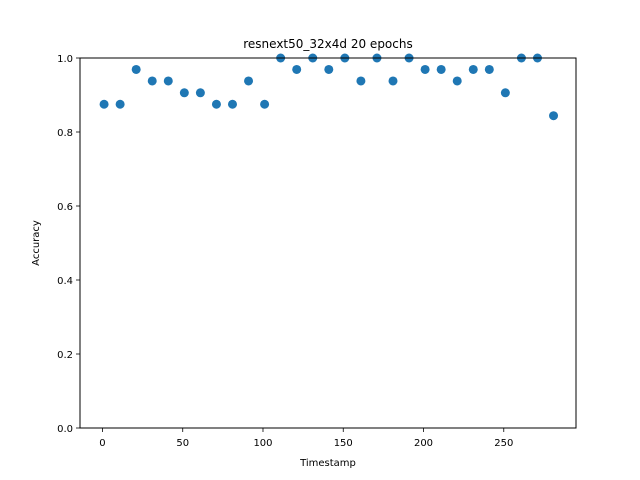  I want to click on data-points, so click(329, 87).